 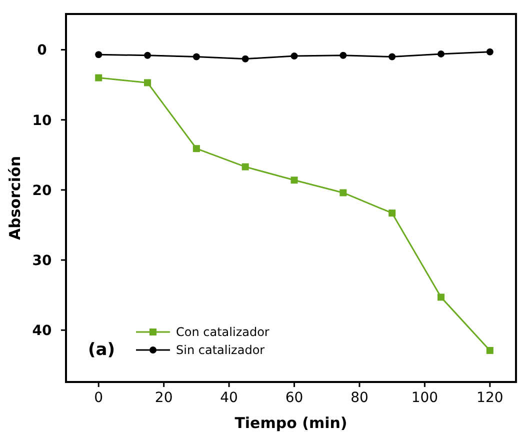 I want to click on x-tick-label: 100, so click(x=424, y=398).